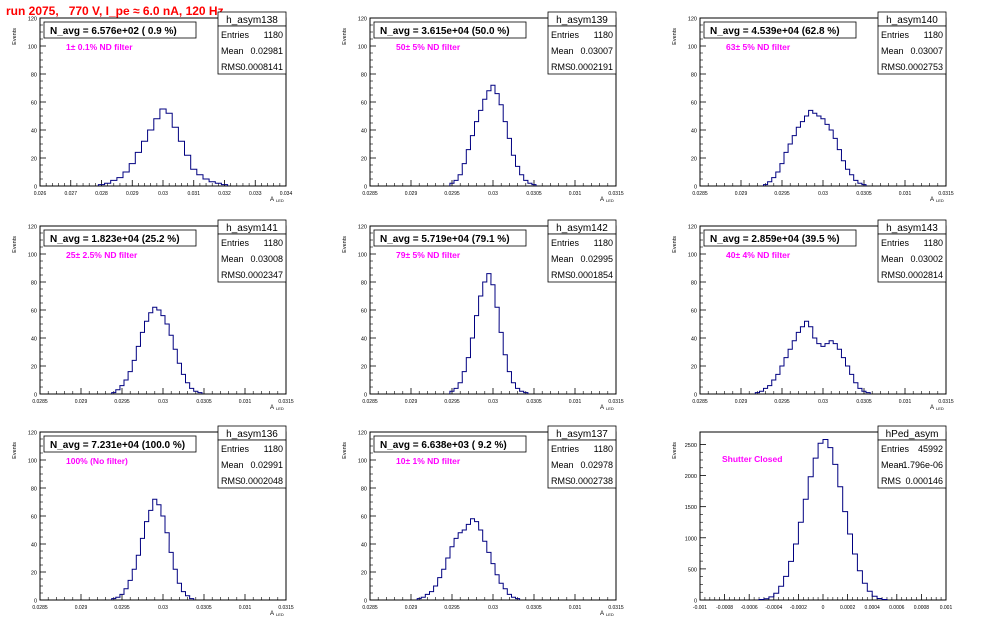 The image size is (996, 622). I want to click on x-tick-label: 0.03, so click(493, 402).